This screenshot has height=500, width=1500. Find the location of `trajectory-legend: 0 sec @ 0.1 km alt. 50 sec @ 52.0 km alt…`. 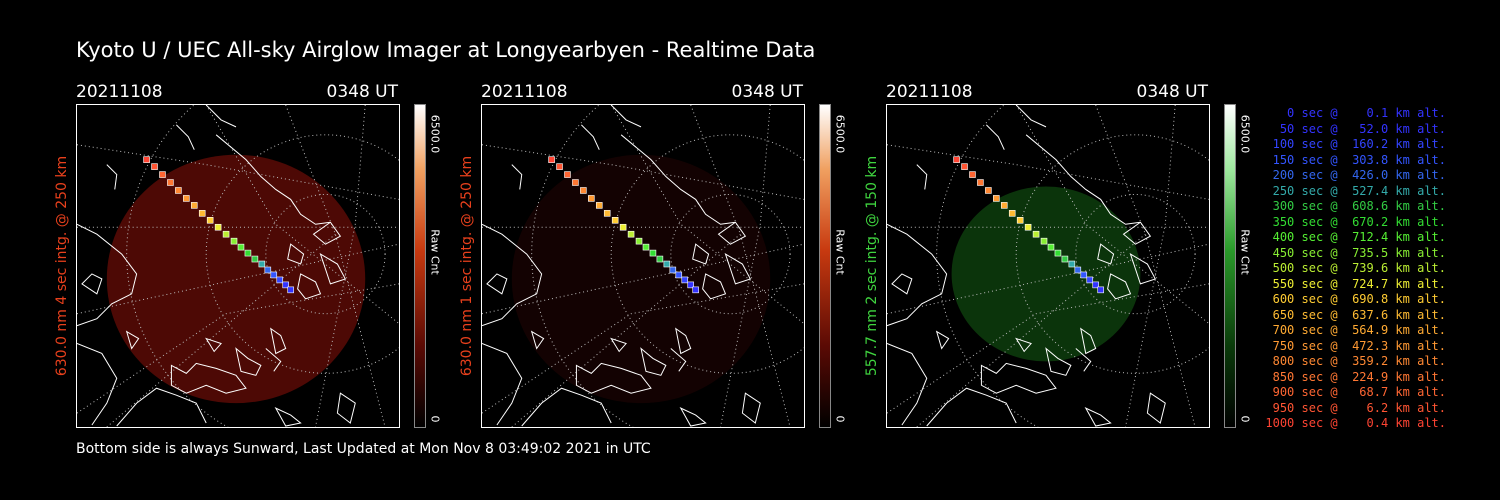

trajectory-legend: 0 sec @ 0.1 km alt. 50 sec @ 52.0 km alt… is located at coordinates (1354, 269).